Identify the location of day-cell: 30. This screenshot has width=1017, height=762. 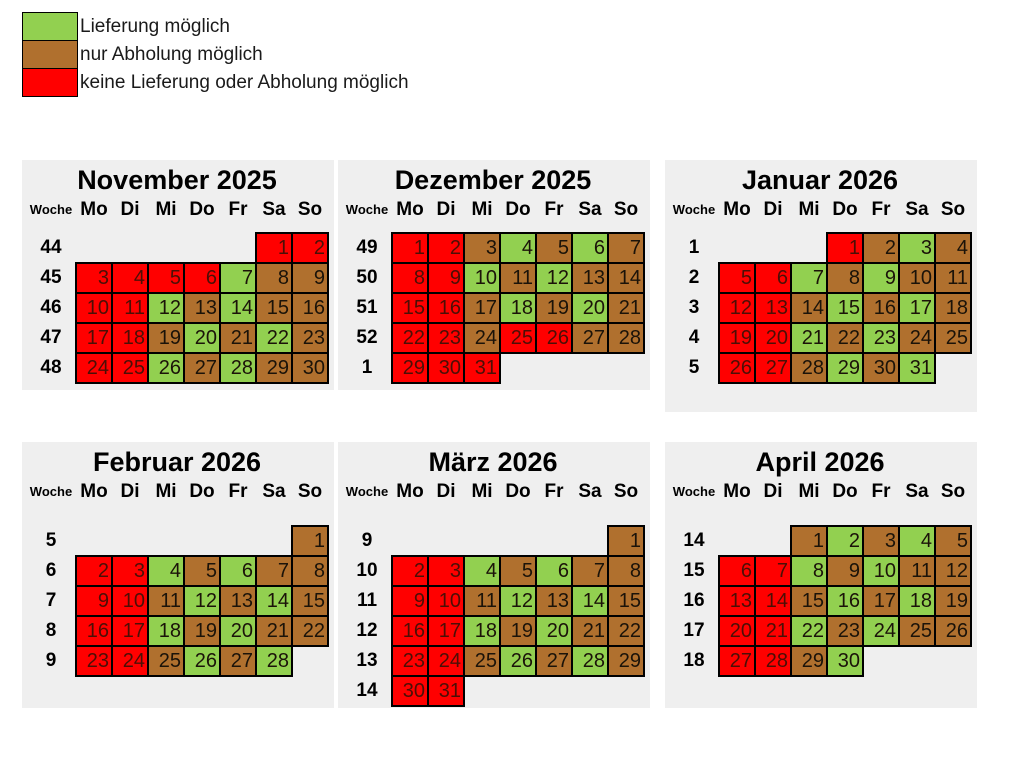
(881, 368).